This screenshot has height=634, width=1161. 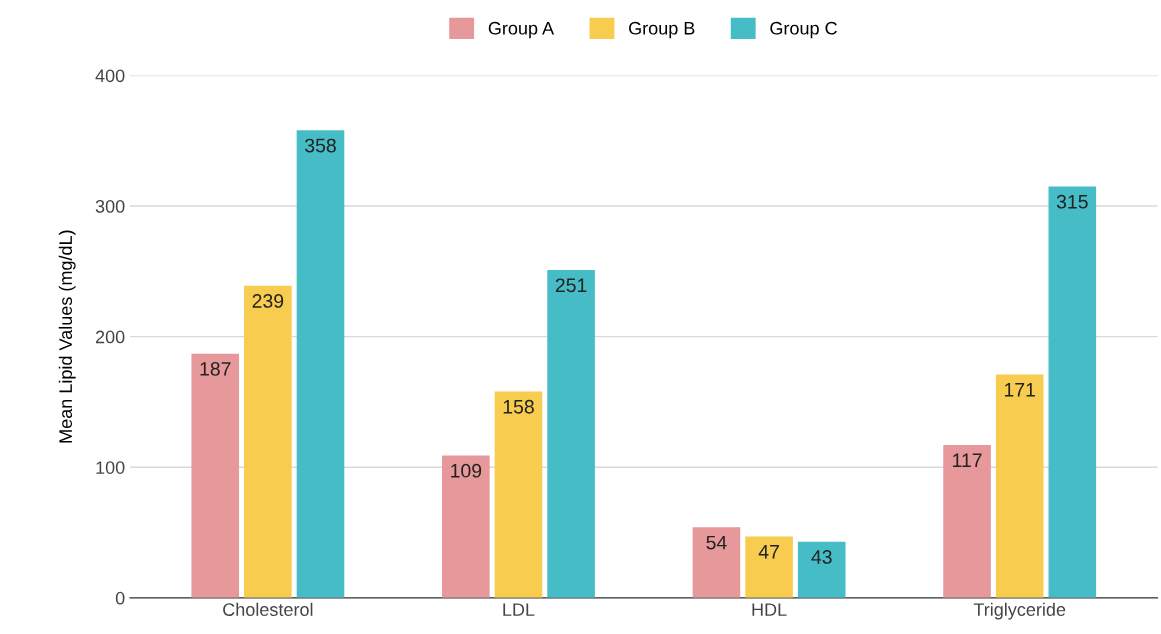 I want to click on y-tick-label: 300, so click(x=110, y=206).